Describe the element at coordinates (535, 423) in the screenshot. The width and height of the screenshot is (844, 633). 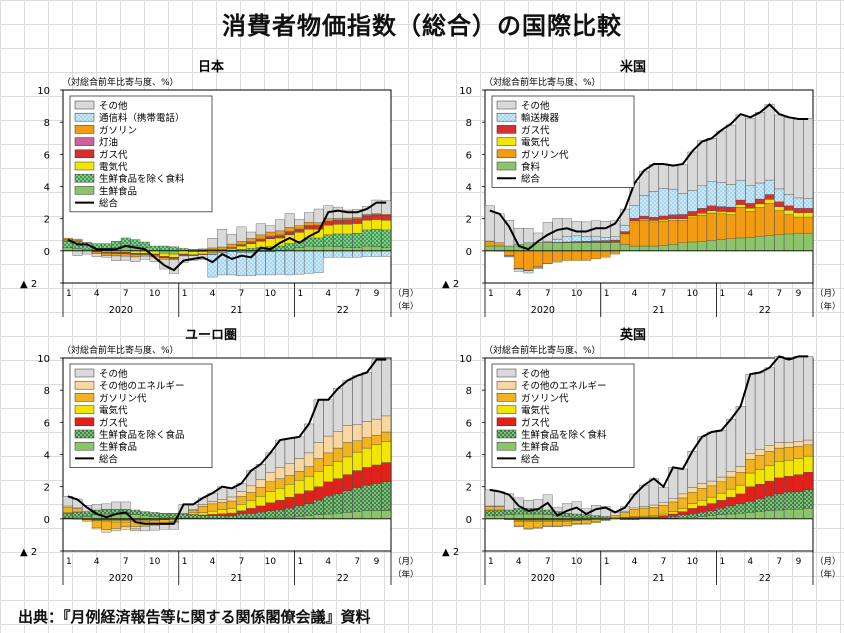
I see `legend-label: ガス代` at that location.